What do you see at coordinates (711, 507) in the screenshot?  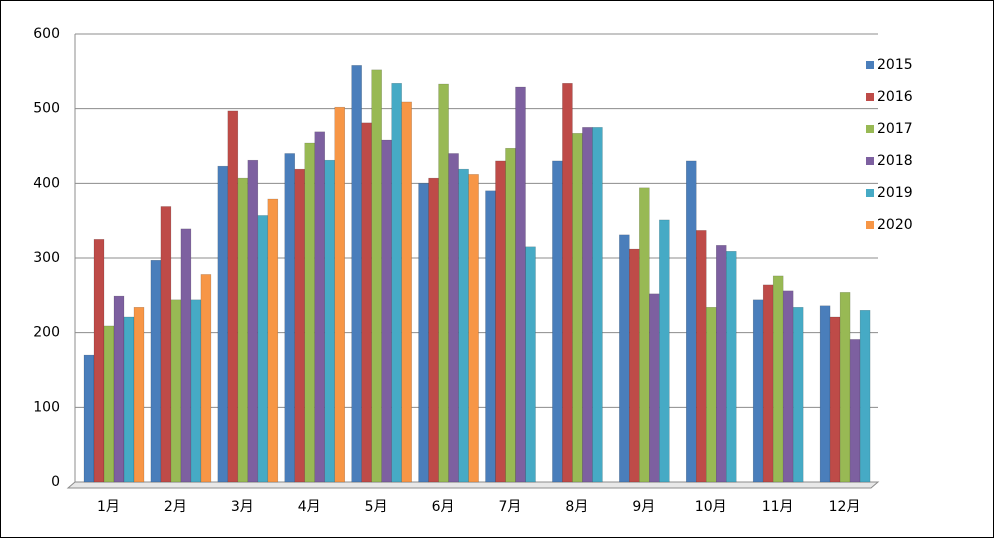 I see `x-tick-label: 10月` at bounding box center [711, 507].